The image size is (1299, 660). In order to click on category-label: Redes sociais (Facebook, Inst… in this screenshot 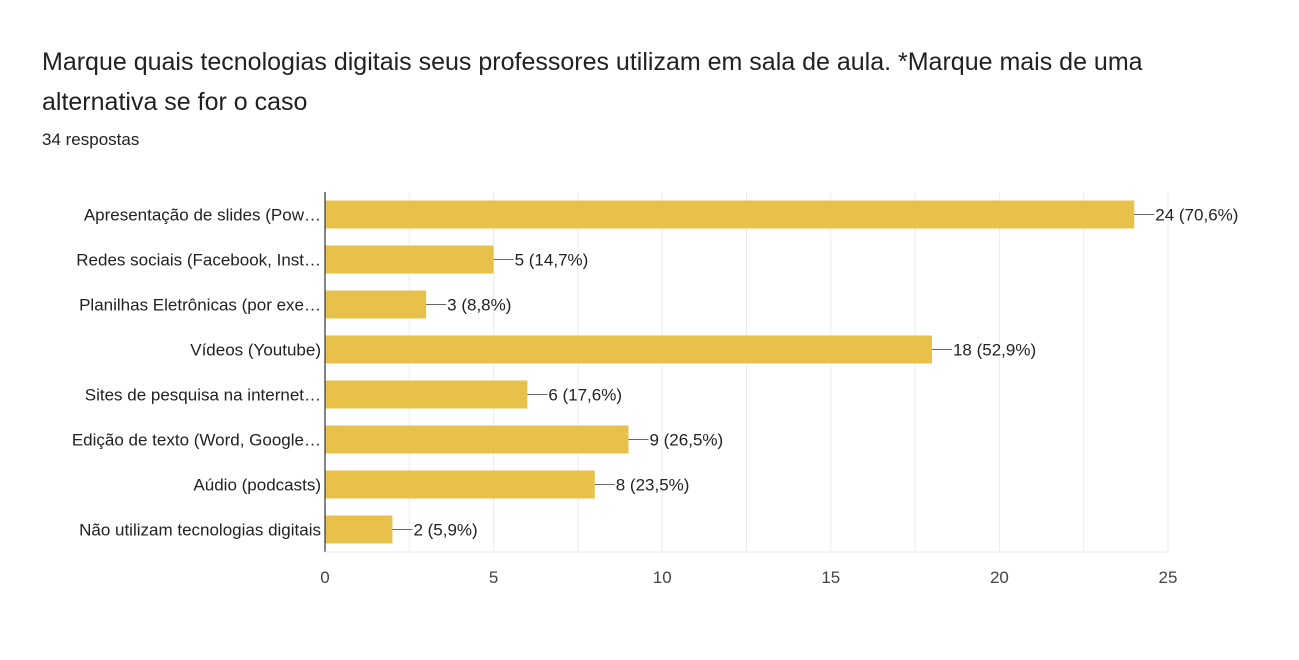, I will do `click(198, 260)`.